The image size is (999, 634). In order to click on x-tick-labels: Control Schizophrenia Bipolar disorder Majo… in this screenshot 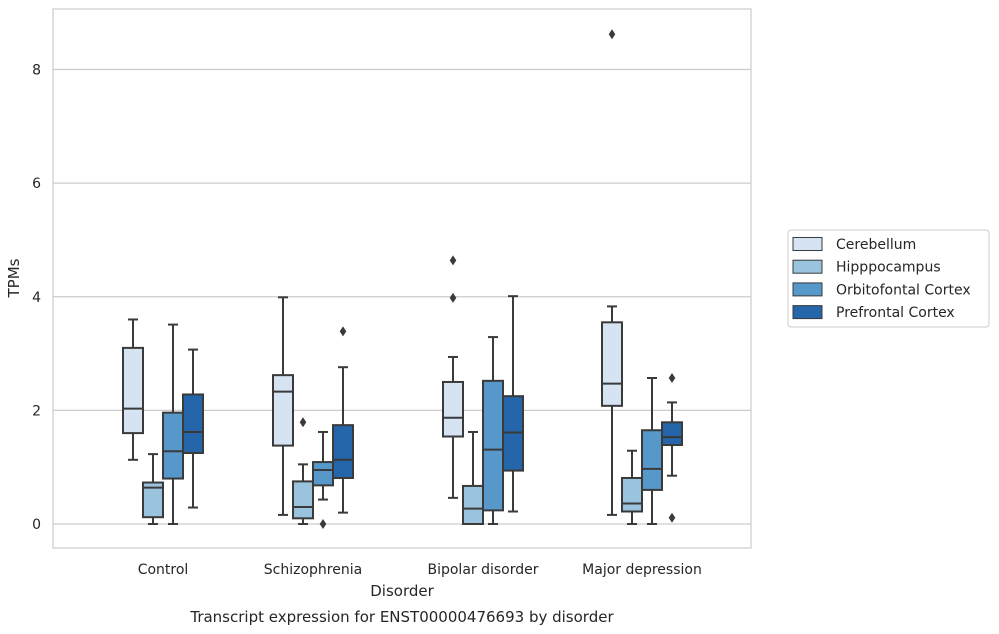, I will do `click(420, 570)`.